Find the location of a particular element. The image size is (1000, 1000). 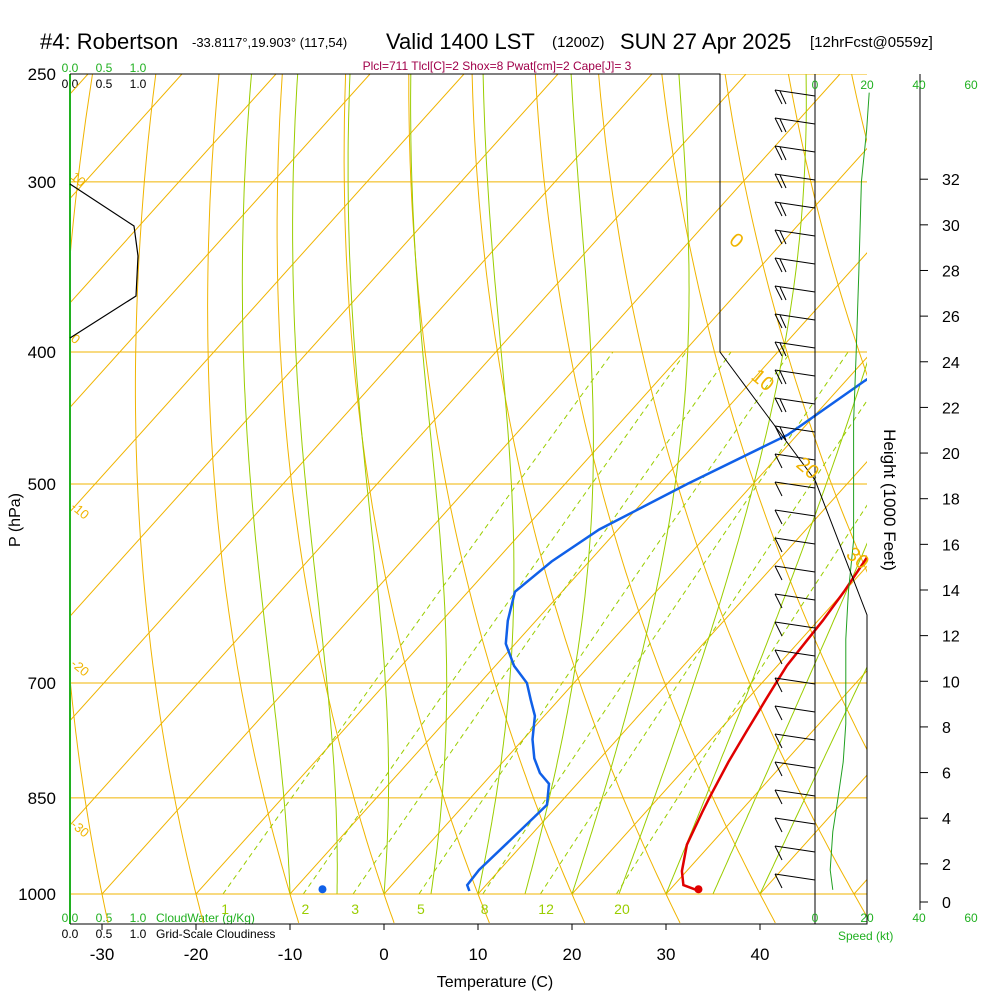

height-tick-label: 2 is located at coordinates (946, 865).